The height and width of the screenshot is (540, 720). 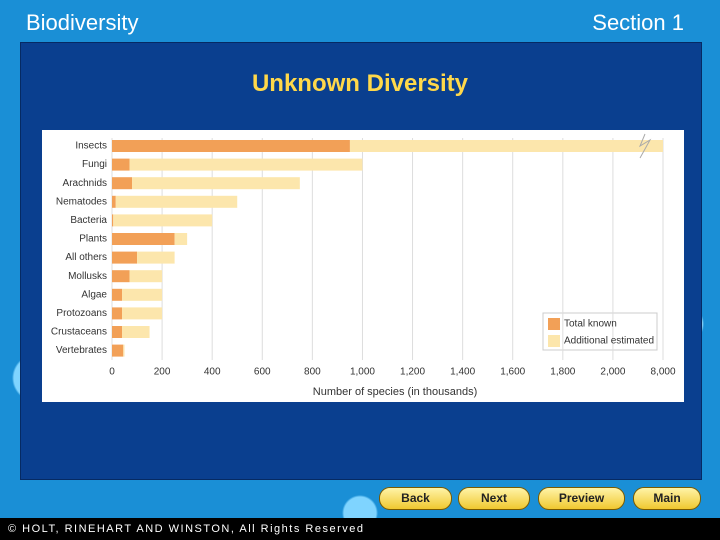 What do you see at coordinates (462, 372) in the screenshot?
I see `x-tick-label: 1,400` at bounding box center [462, 372].